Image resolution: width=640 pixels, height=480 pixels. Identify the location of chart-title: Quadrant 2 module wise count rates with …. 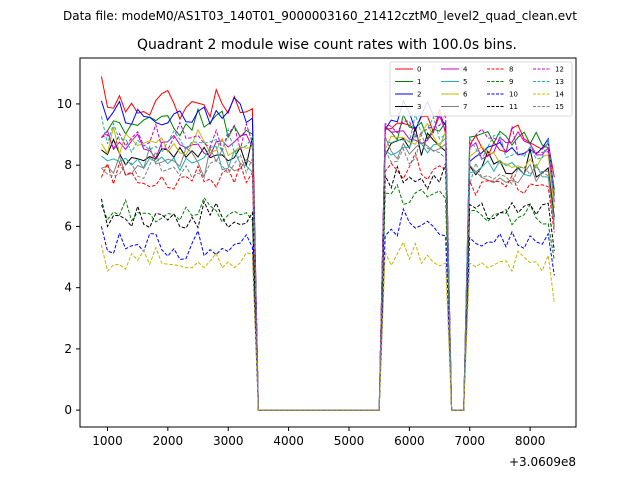
(327, 45).